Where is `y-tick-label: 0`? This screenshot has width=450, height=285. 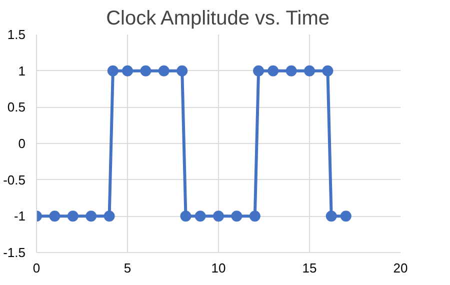
y-tick-label: 0 is located at coordinates (22, 143).